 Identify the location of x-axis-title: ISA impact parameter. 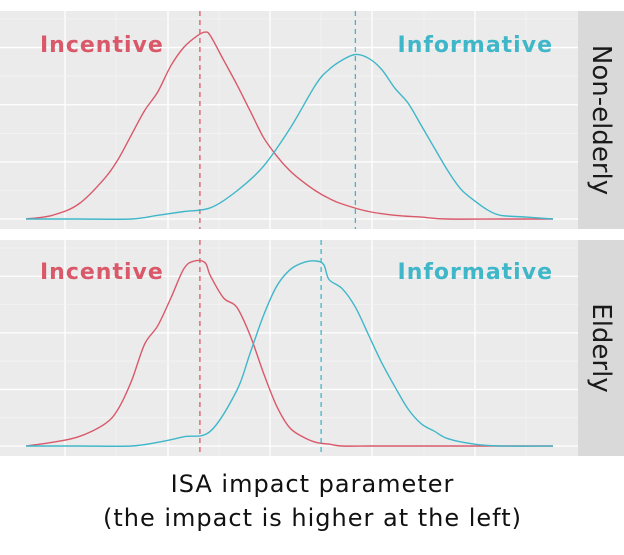
(312, 483).